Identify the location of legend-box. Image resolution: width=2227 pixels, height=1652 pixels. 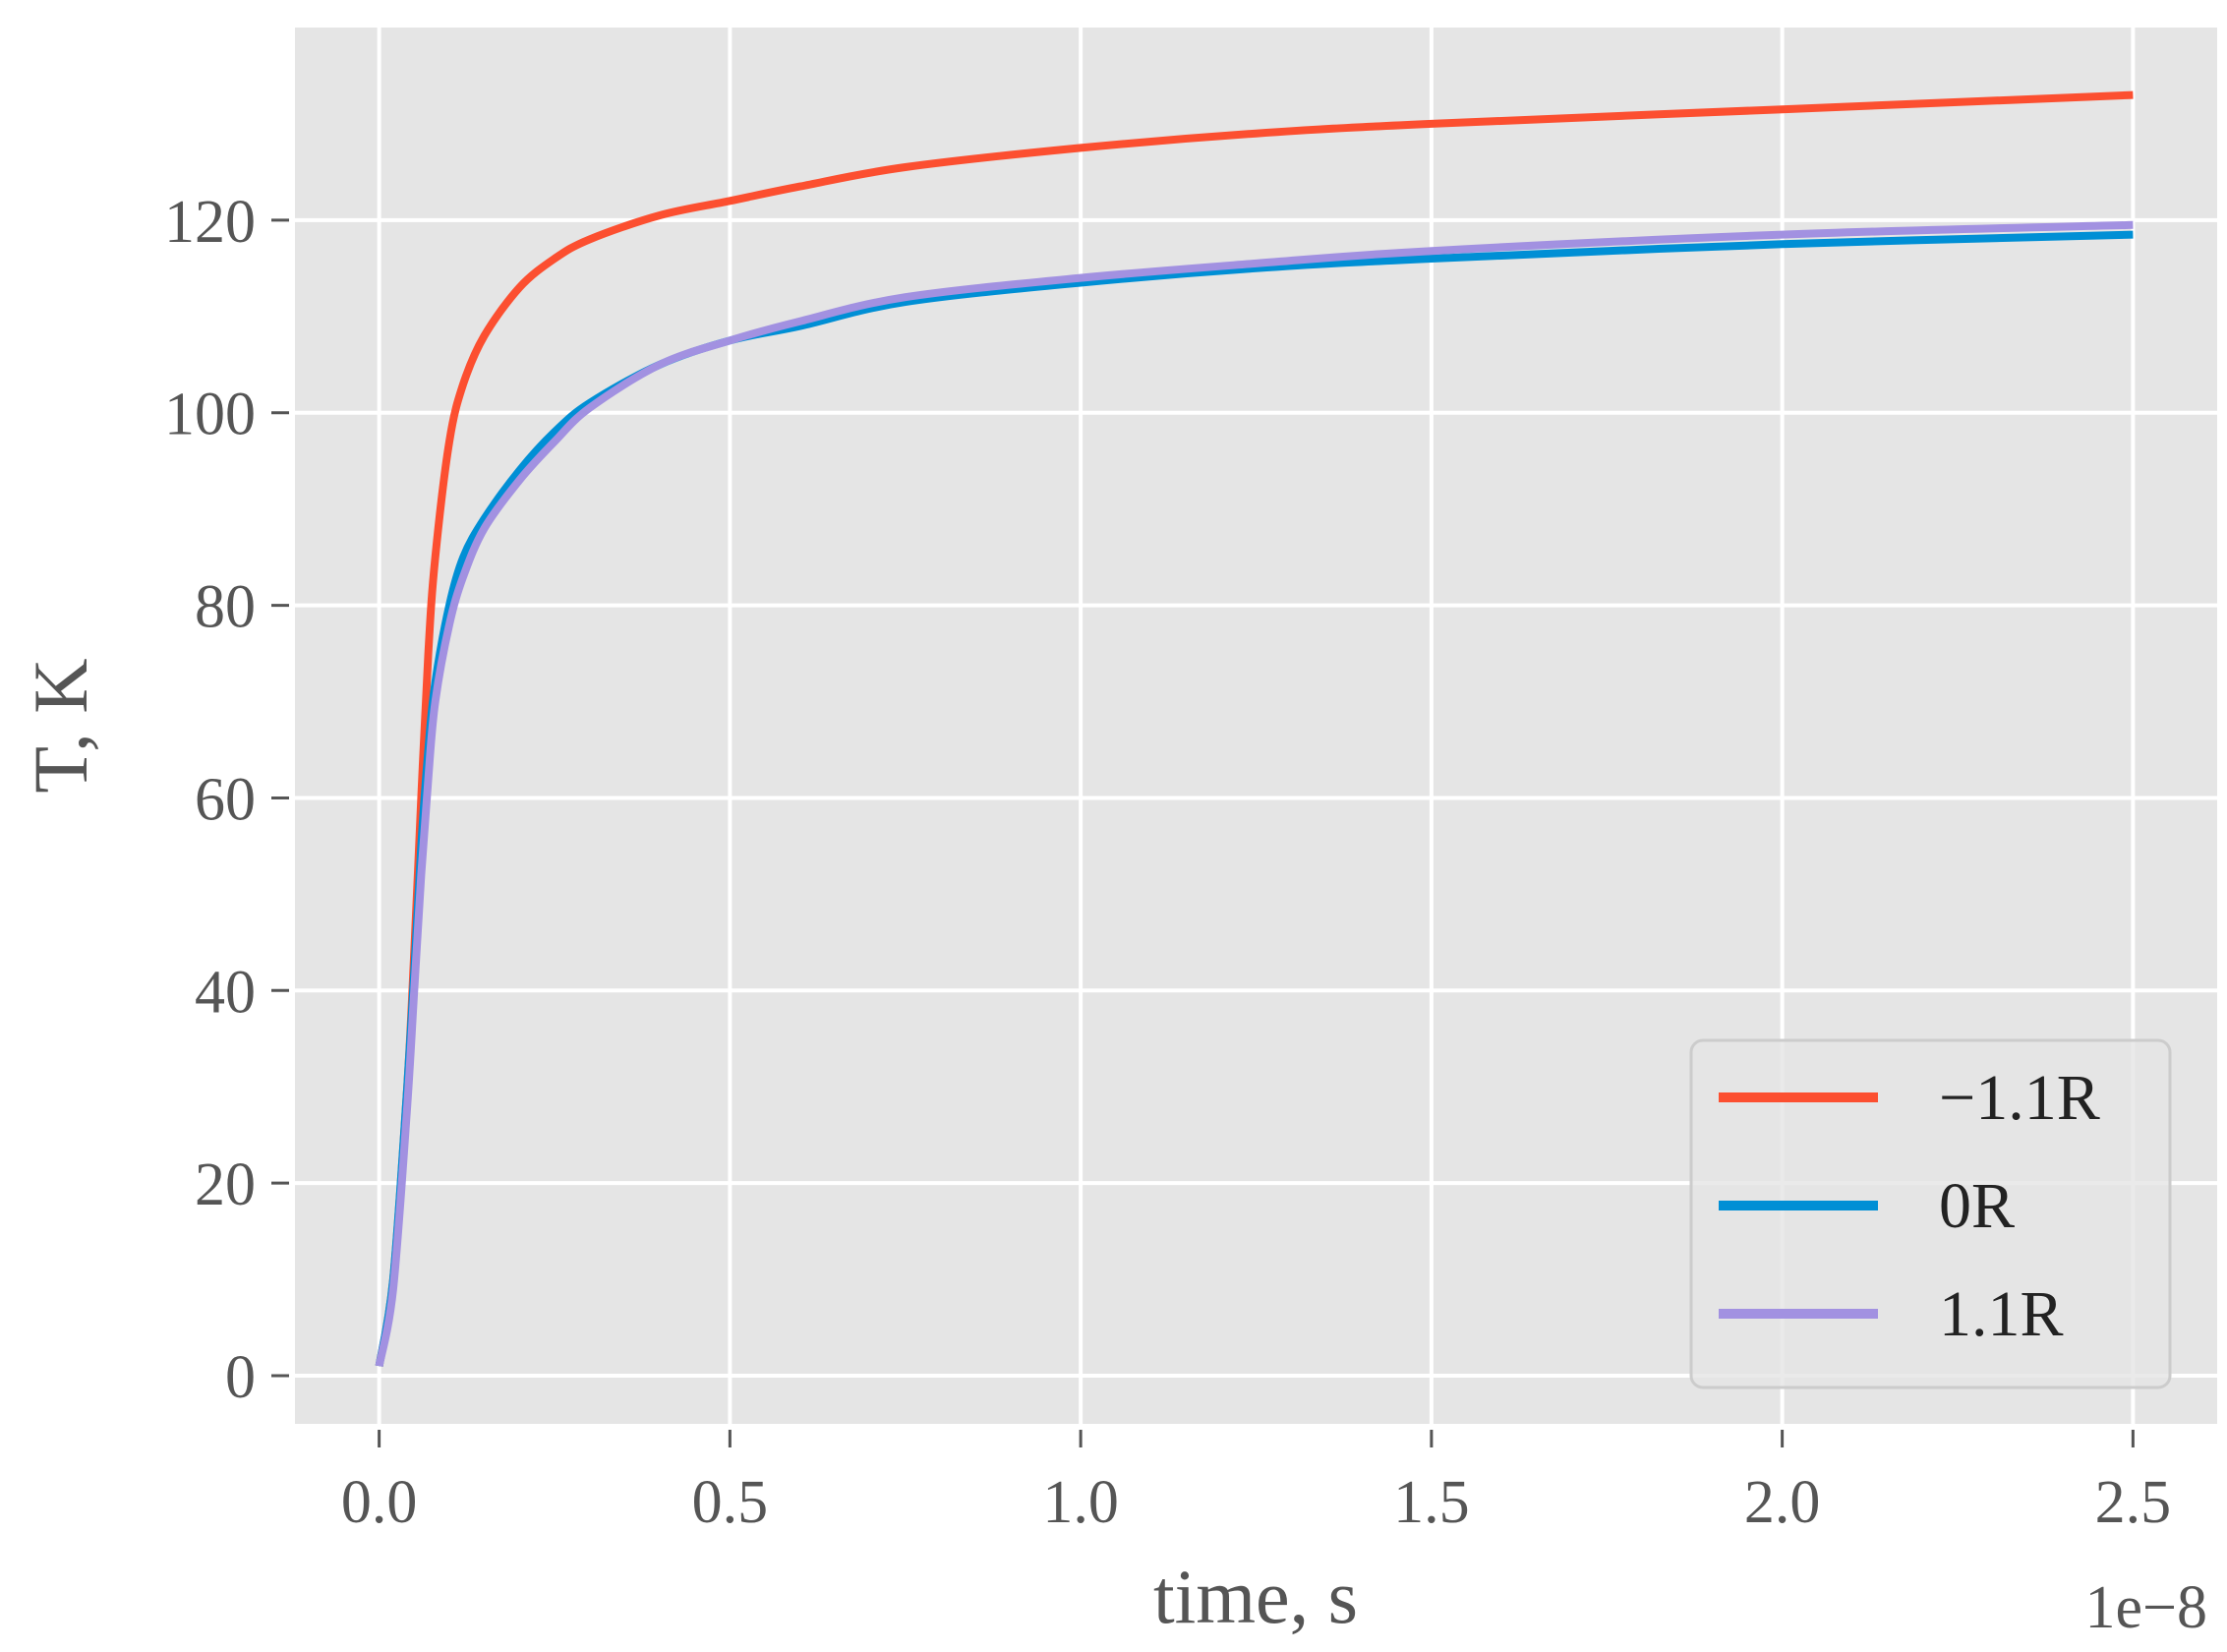
(1930, 1213).